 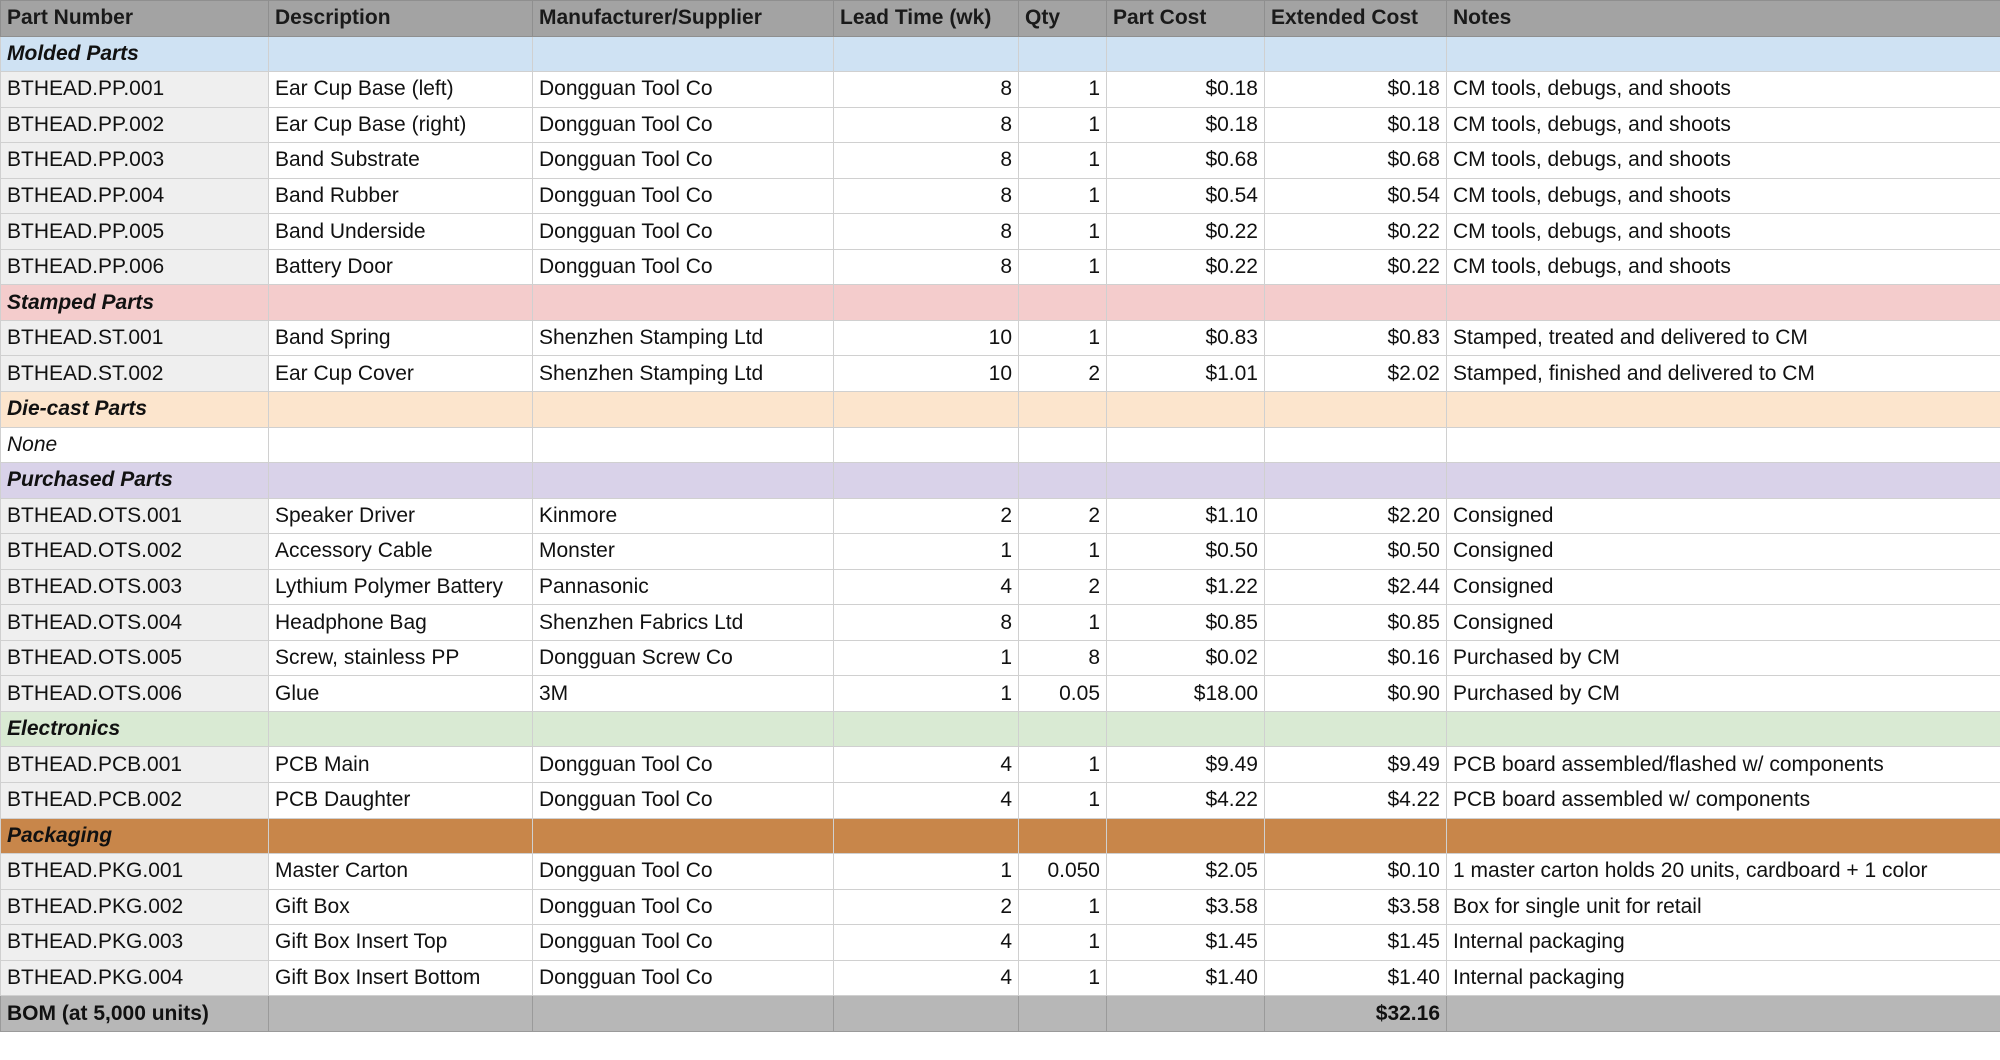 I want to click on cell: Band Underside, so click(x=400, y=231).